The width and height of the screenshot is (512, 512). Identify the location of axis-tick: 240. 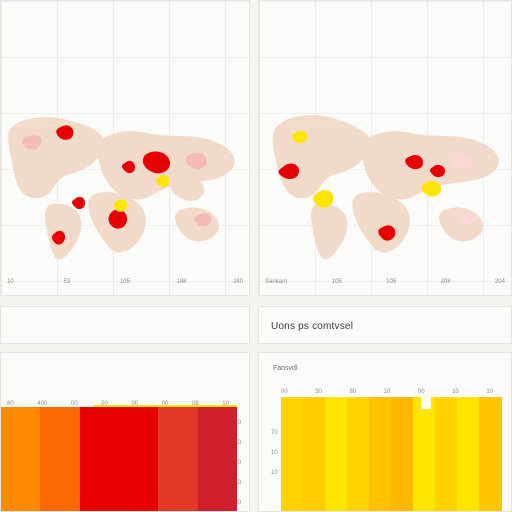
(237, 282).